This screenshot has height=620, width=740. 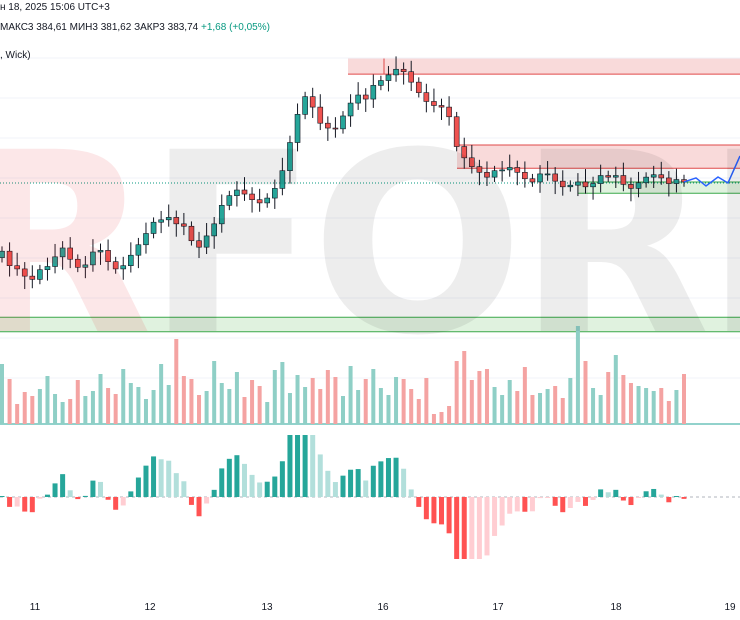 What do you see at coordinates (235, 27) in the screenshot?
I see `change-text: +1,68 (+0,05%)` at bounding box center [235, 27].